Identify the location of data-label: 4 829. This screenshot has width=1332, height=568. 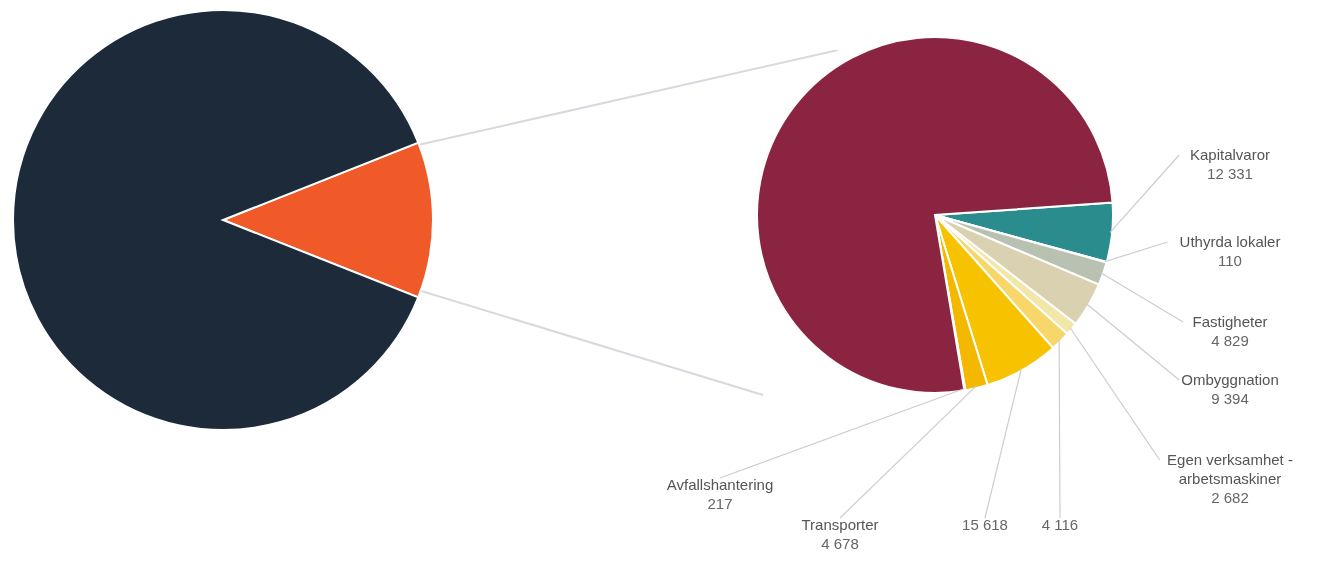
(1230, 340).